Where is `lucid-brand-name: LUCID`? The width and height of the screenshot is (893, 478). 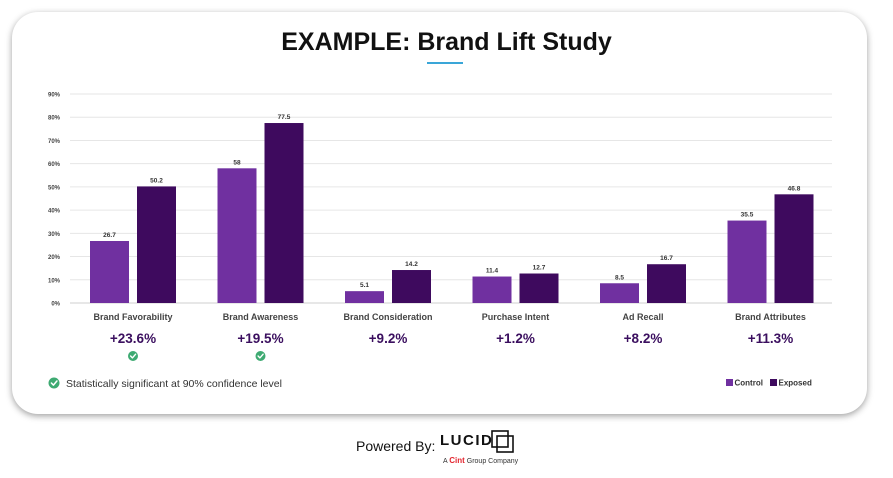 lucid-brand-name: LUCID is located at coordinates (467, 440).